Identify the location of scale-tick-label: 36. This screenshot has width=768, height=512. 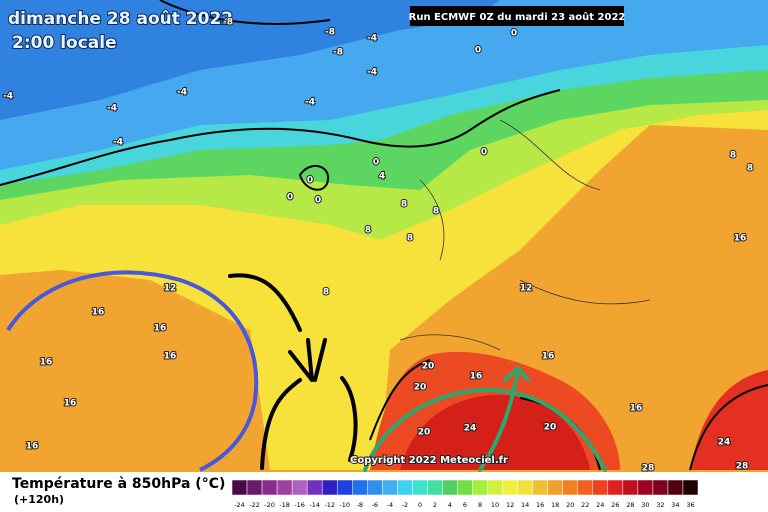
(690, 505).